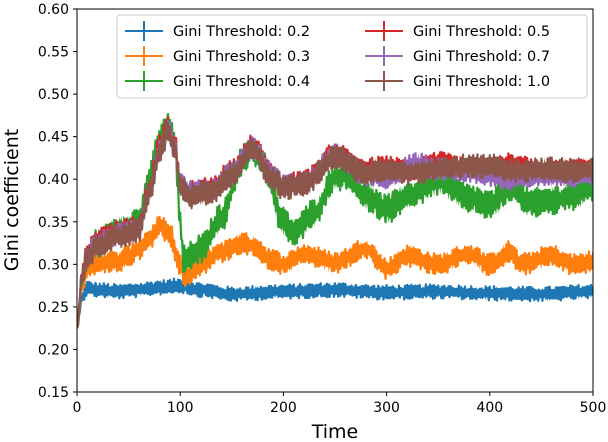 The height and width of the screenshot is (442, 608). I want to click on y-tick-label: 0.20, so click(53, 350).